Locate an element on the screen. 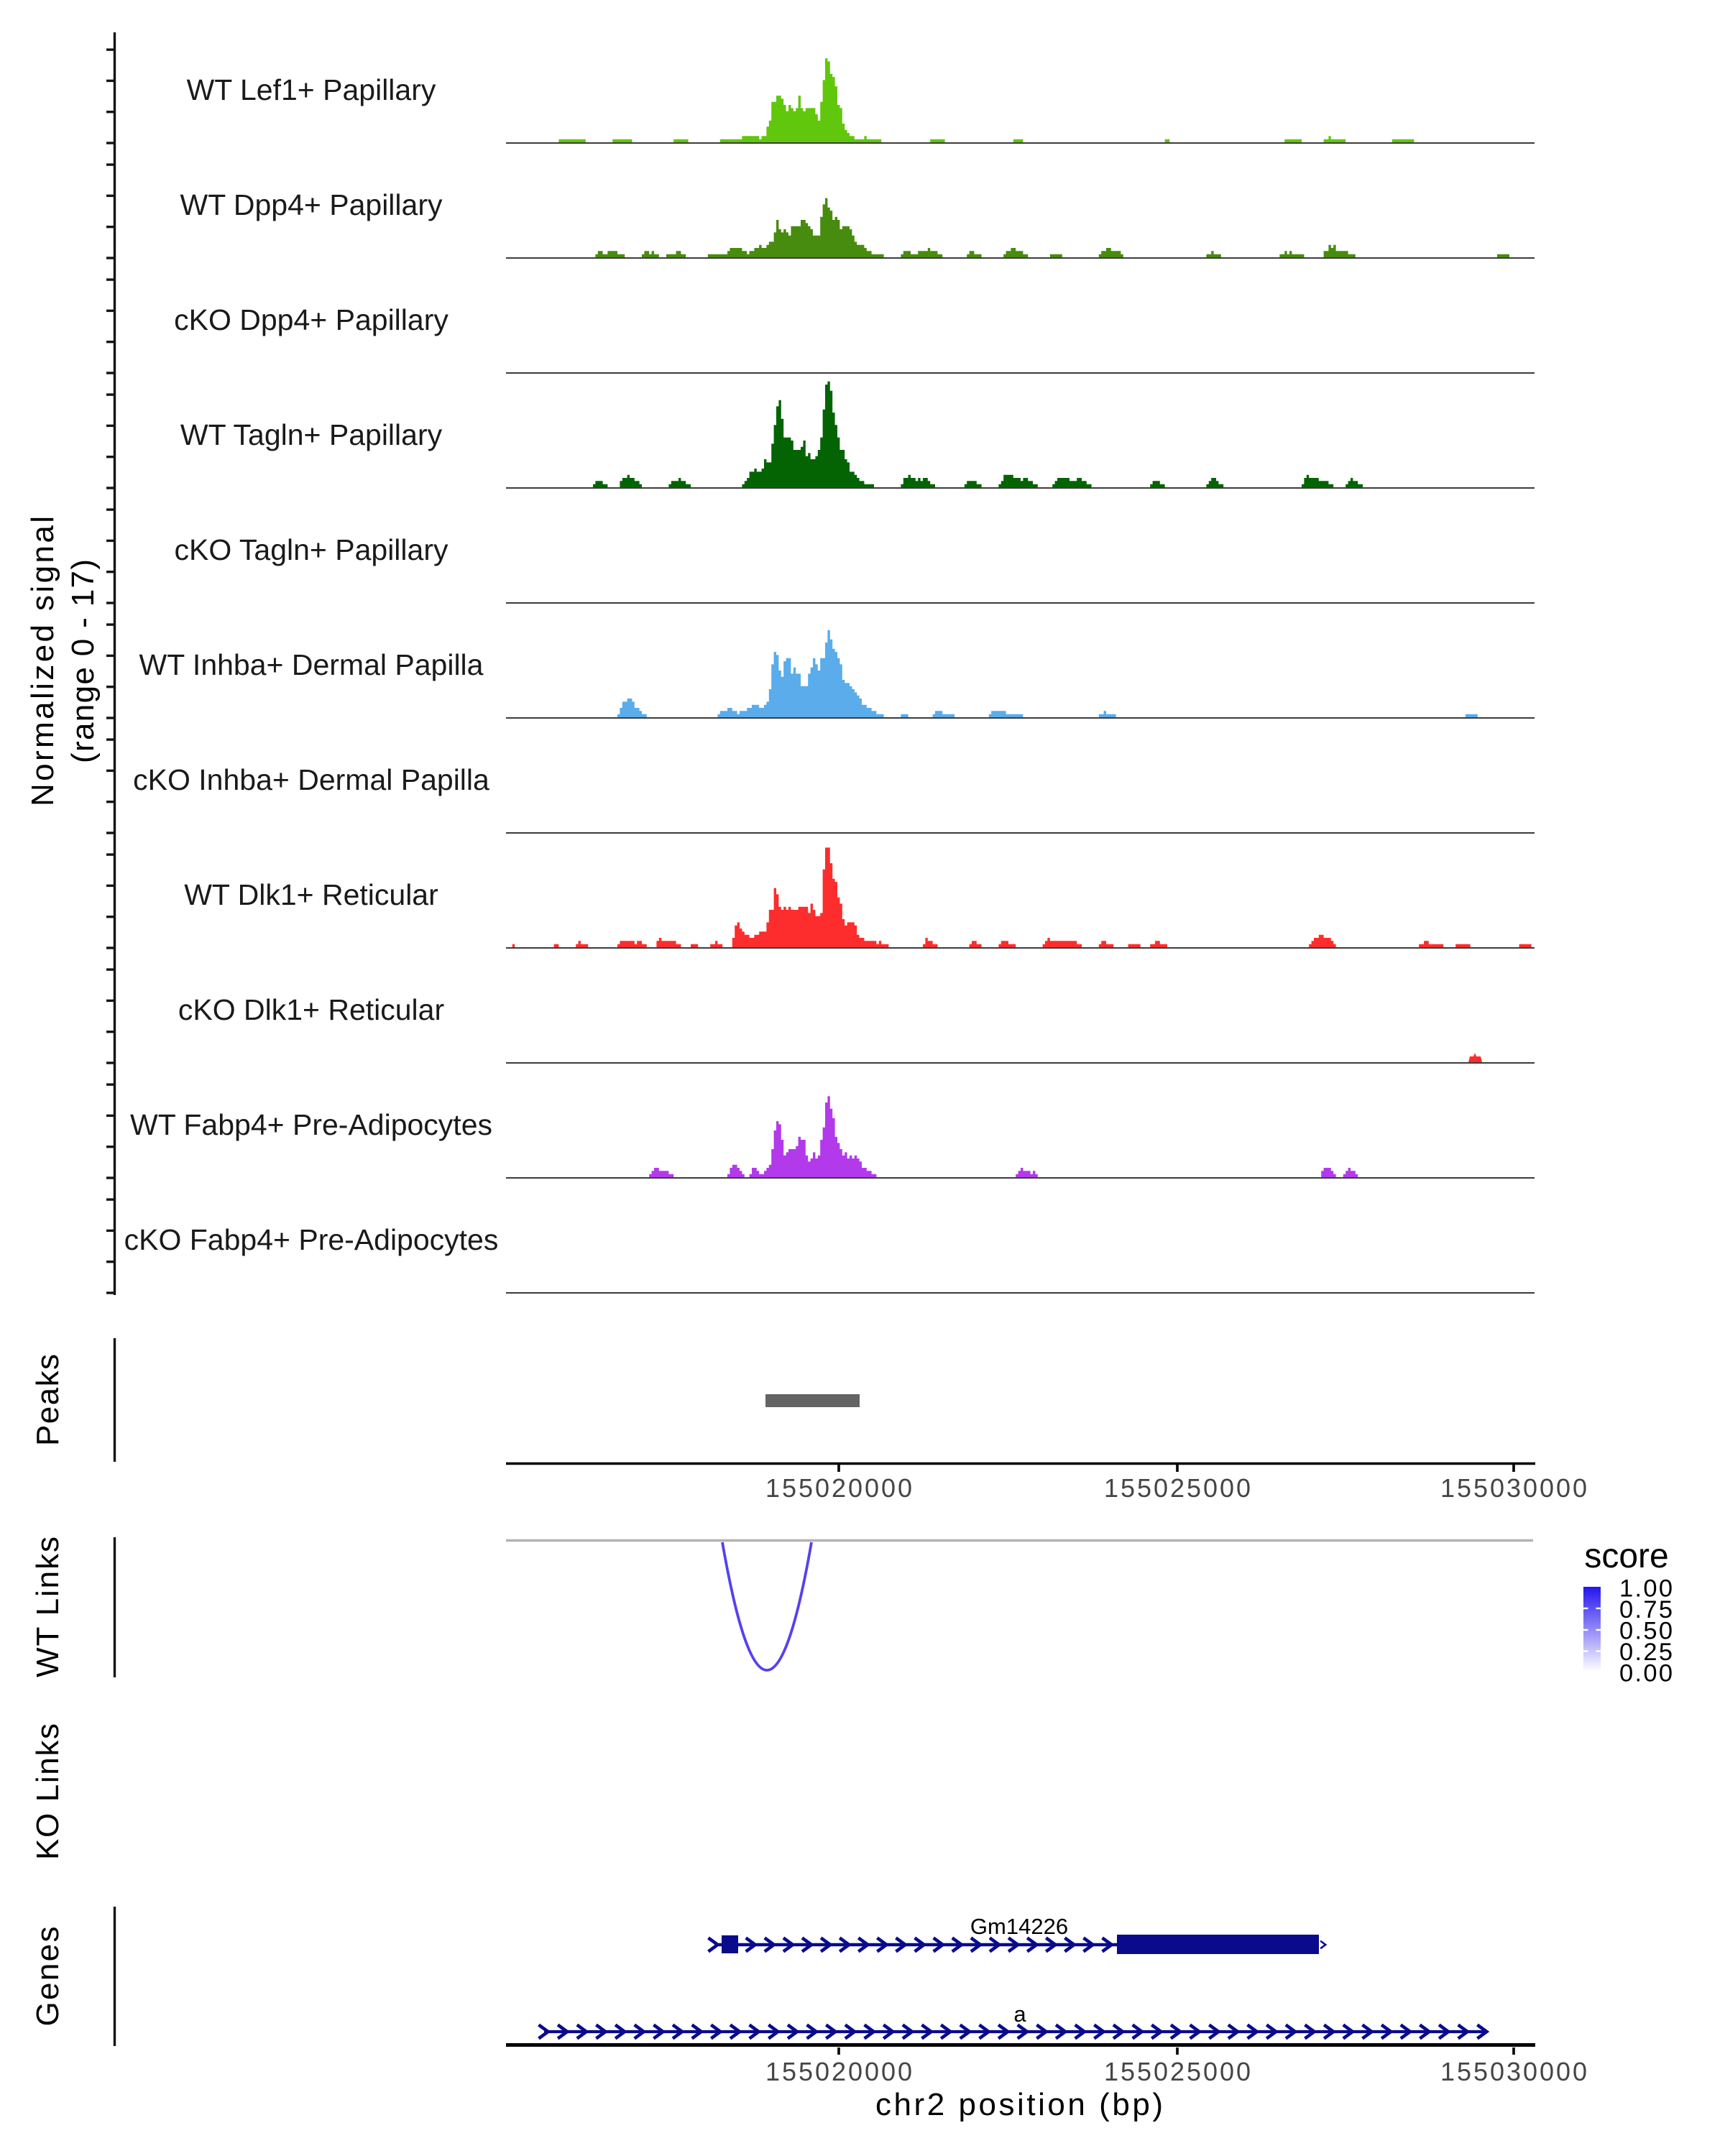 The width and height of the screenshot is (1725, 2156). svg-text: Gm14226 is located at coordinates (1019, 1926).